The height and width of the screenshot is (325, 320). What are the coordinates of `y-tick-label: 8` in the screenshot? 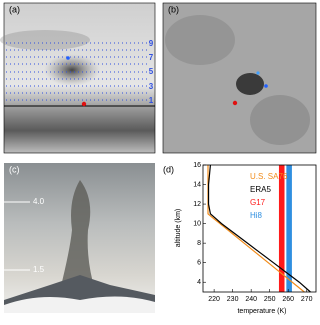 It's located at (199, 243).